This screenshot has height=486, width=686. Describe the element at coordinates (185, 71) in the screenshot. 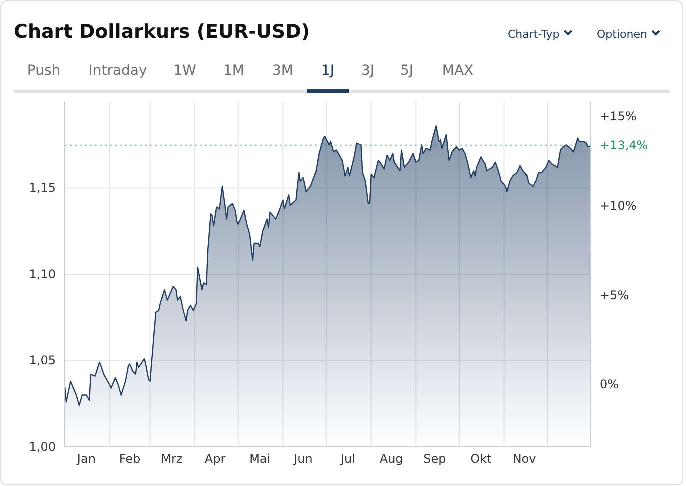

I see `text: 1W` at that location.